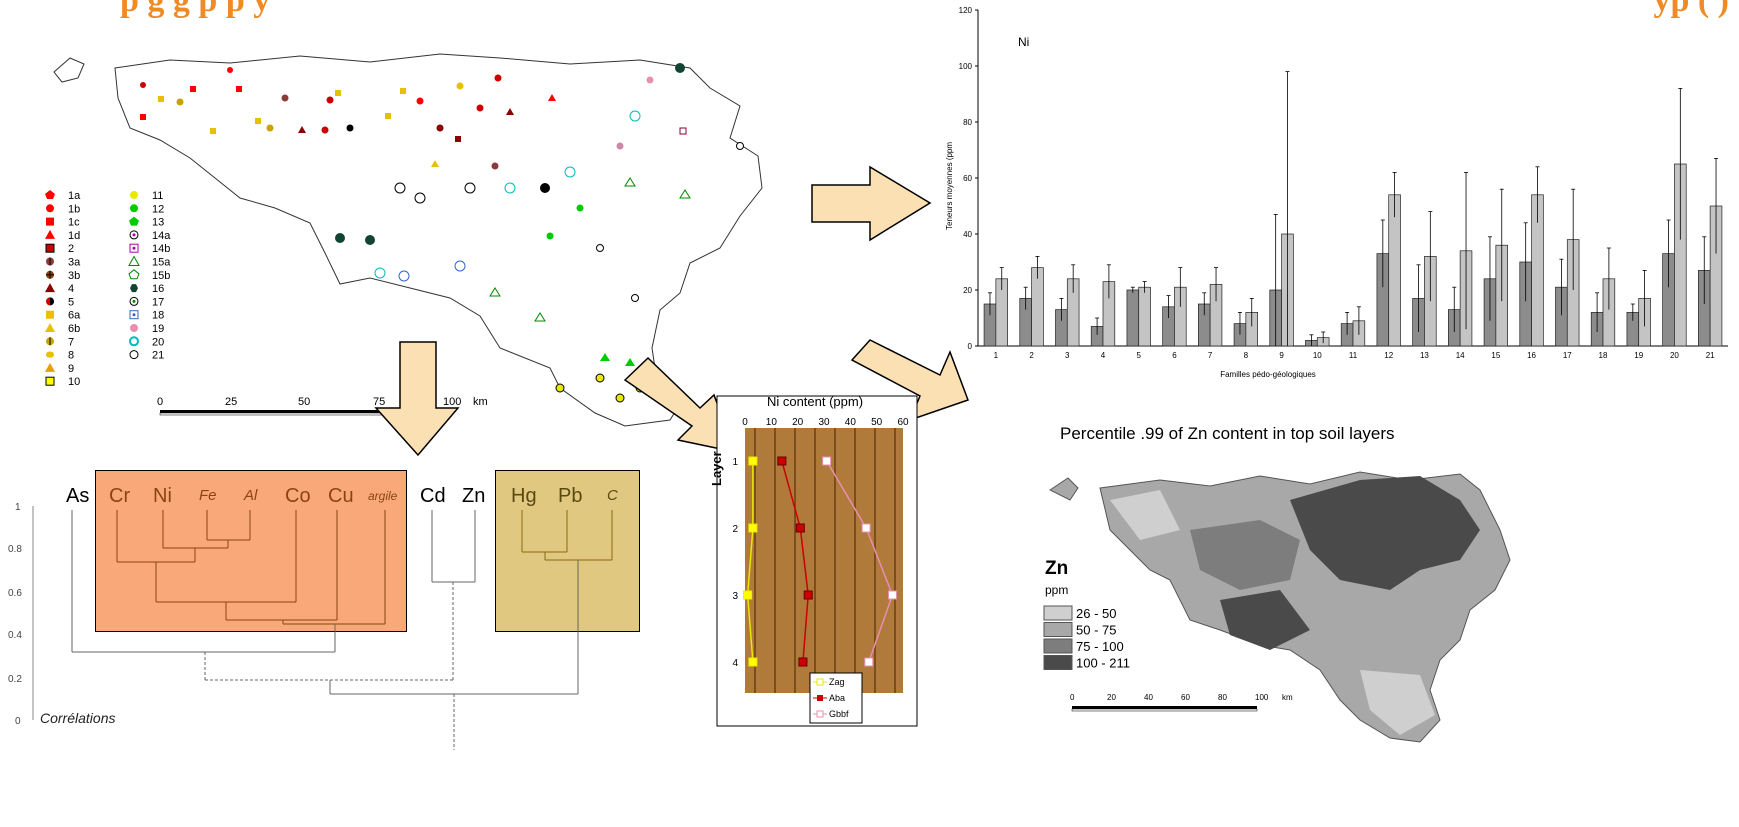 This screenshot has height=827, width=1739. What do you see at coordinates (74, 223) in the screenshot?
I see `legend-label: 1c` at bounding box center [74, 223].